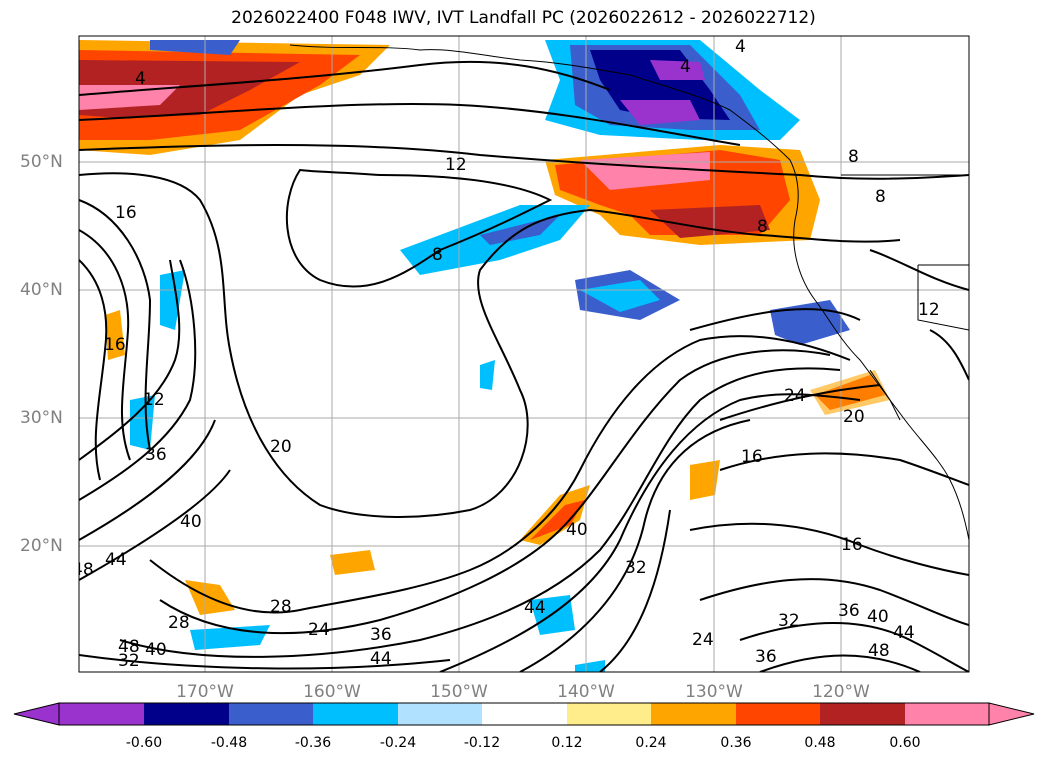 This screenshot has width=1047, height=765. Describe the element at coordinates (567, 743) in the screenshot. I see `colorbar-tick-label: 0.12` at that location.